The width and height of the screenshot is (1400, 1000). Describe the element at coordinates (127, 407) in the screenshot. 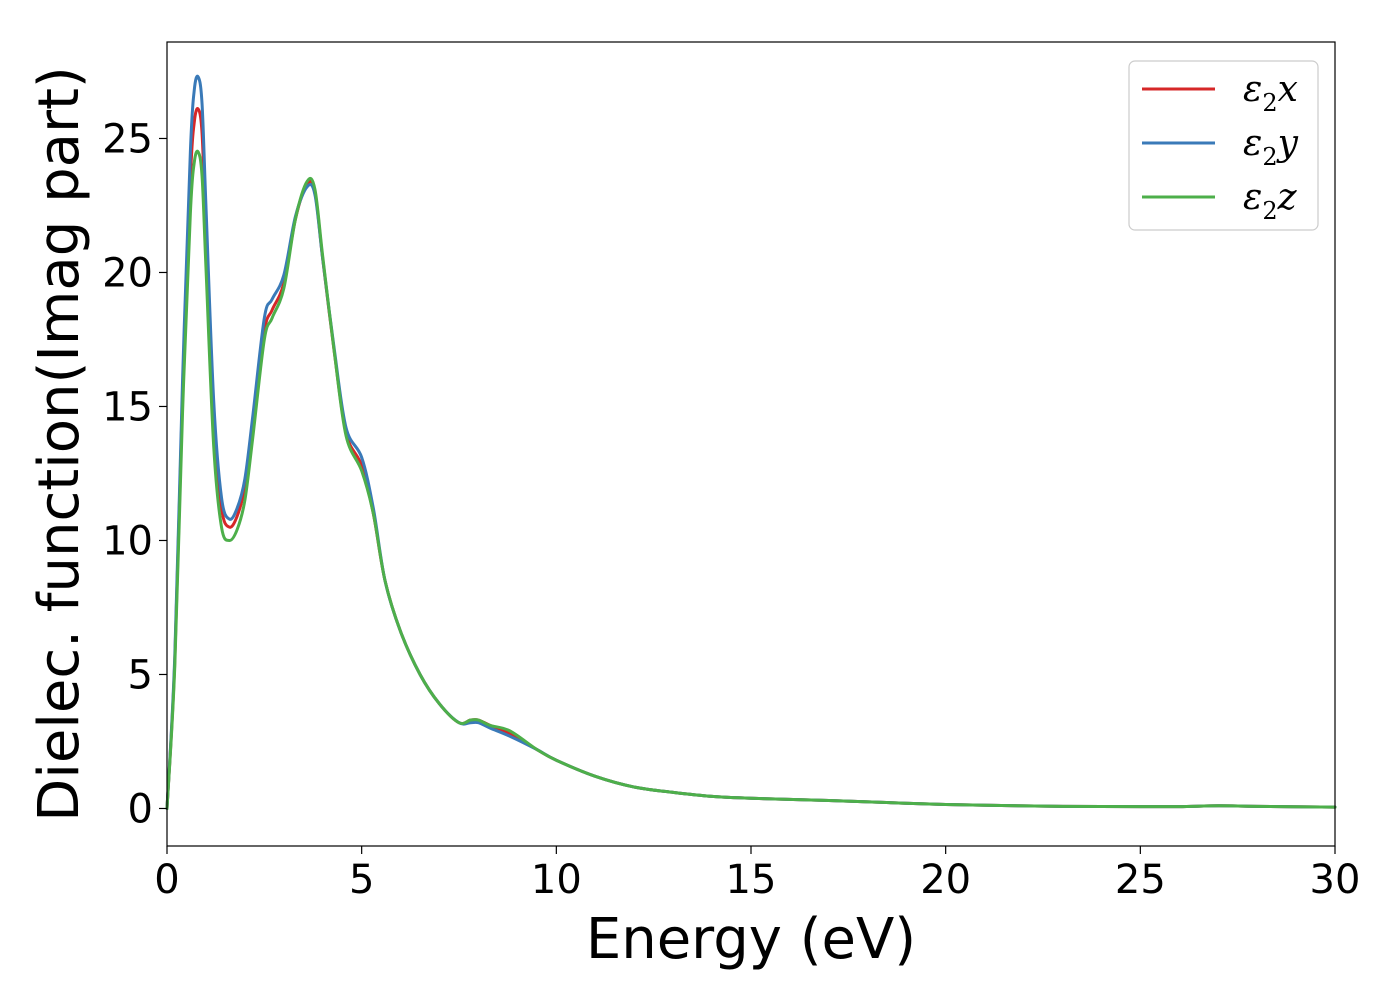

I see `y-tick-label: 15` at that location.